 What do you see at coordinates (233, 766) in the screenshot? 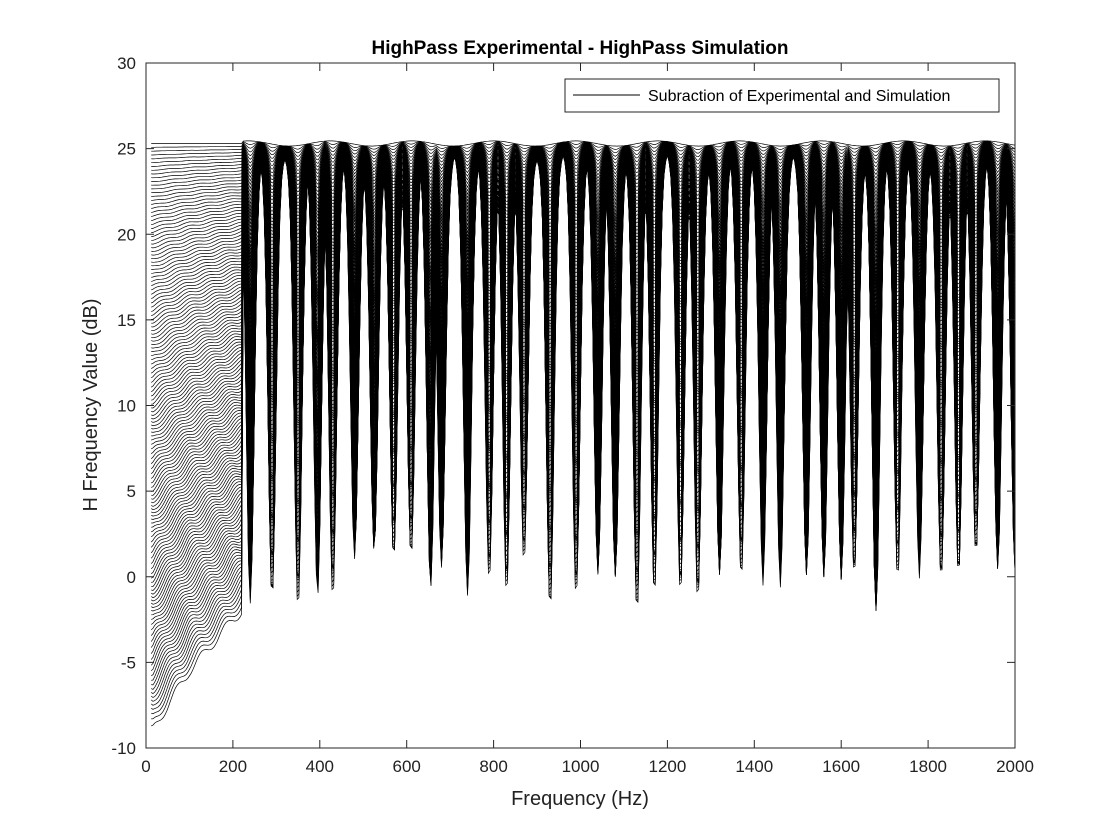
I see `x-tick-label: 200` at bounding box center [233, 766].